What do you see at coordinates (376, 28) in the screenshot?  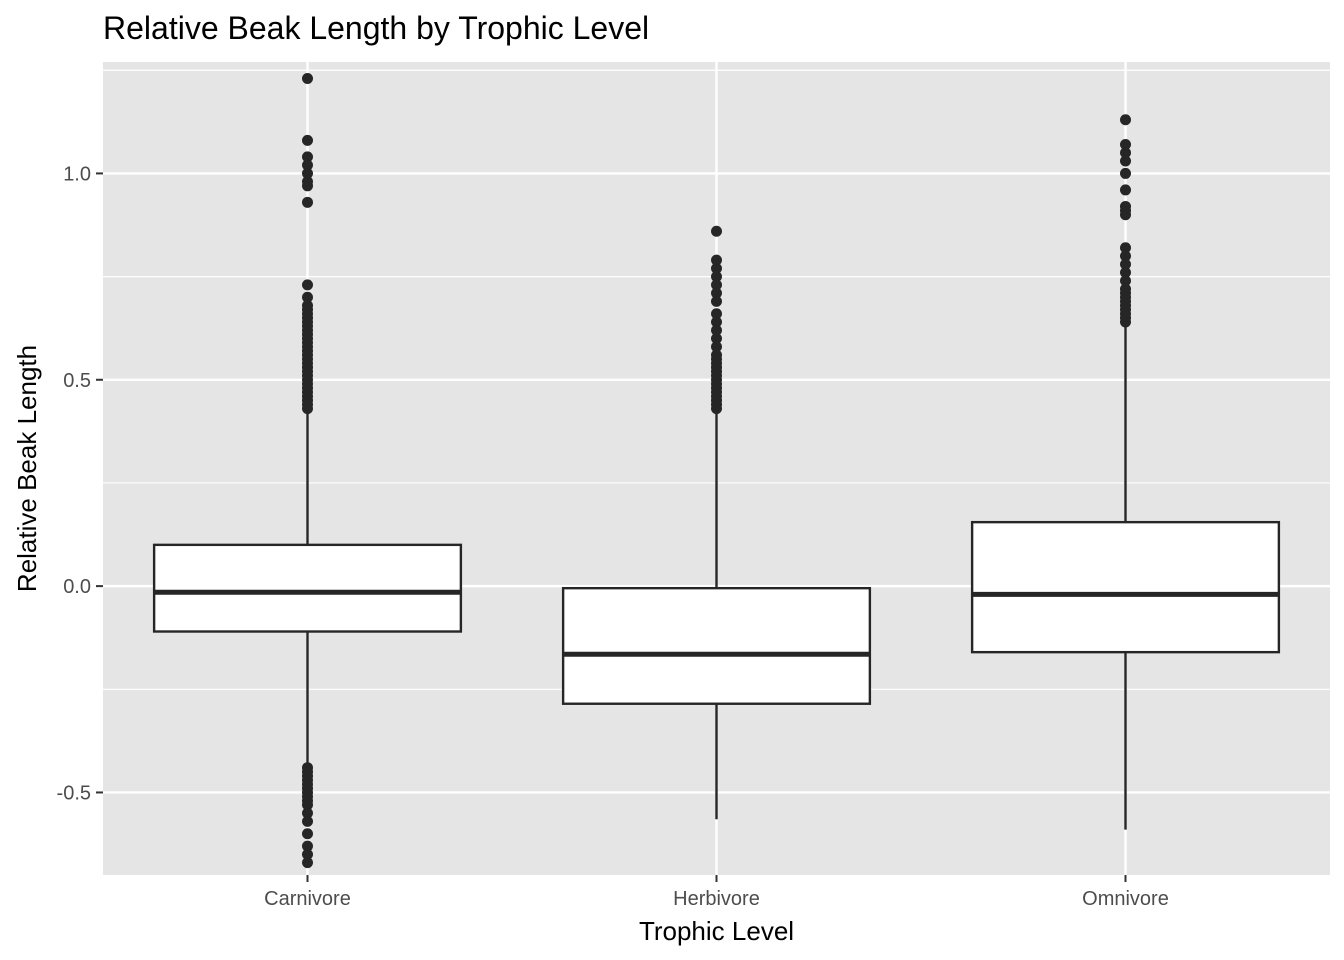 I see `chart-title: Relative Beak Length by Trophic Level` at bounding box center [376, 28].